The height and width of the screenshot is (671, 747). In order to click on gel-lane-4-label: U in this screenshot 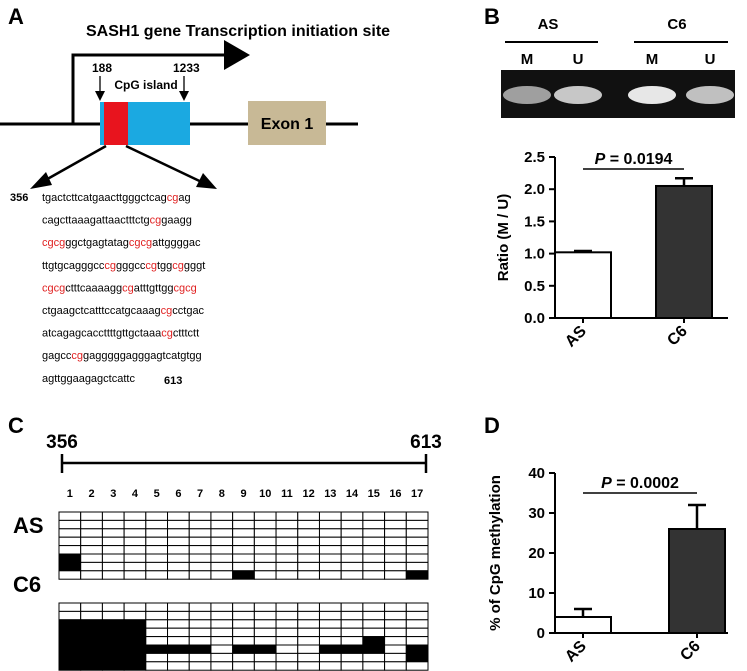, I will do `click(710, 59)`.